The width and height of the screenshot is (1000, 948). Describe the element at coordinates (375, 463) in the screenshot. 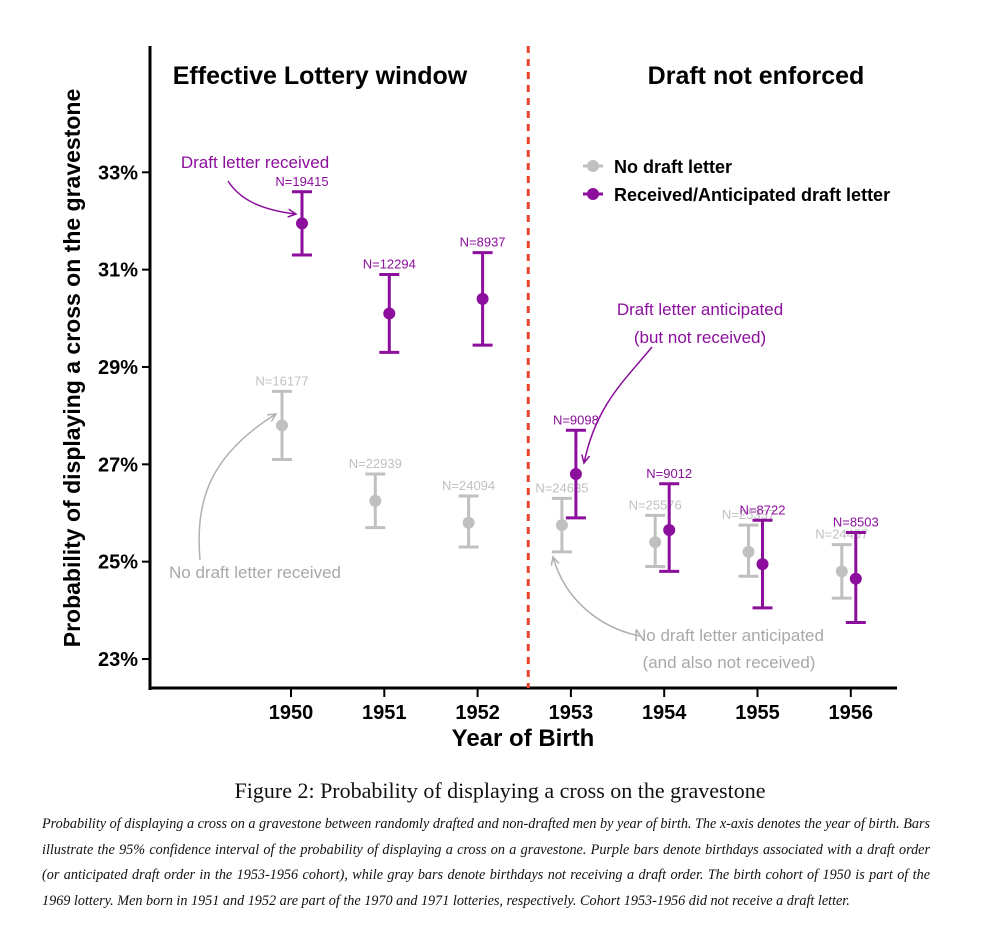

I see `n-label: N=22939` at that location.